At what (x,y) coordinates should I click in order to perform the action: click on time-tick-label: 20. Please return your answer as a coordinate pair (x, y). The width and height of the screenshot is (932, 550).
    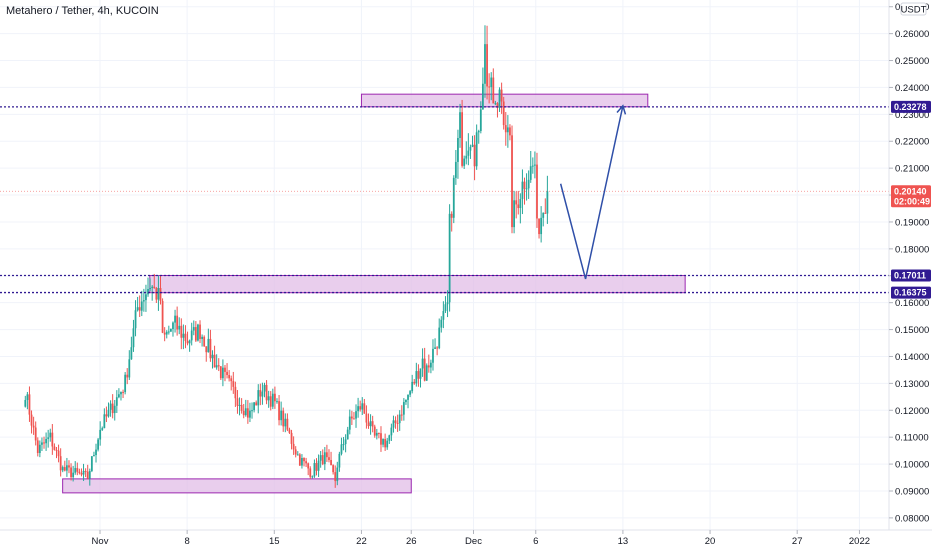
    Looking at the image, I should click on (710, 541).